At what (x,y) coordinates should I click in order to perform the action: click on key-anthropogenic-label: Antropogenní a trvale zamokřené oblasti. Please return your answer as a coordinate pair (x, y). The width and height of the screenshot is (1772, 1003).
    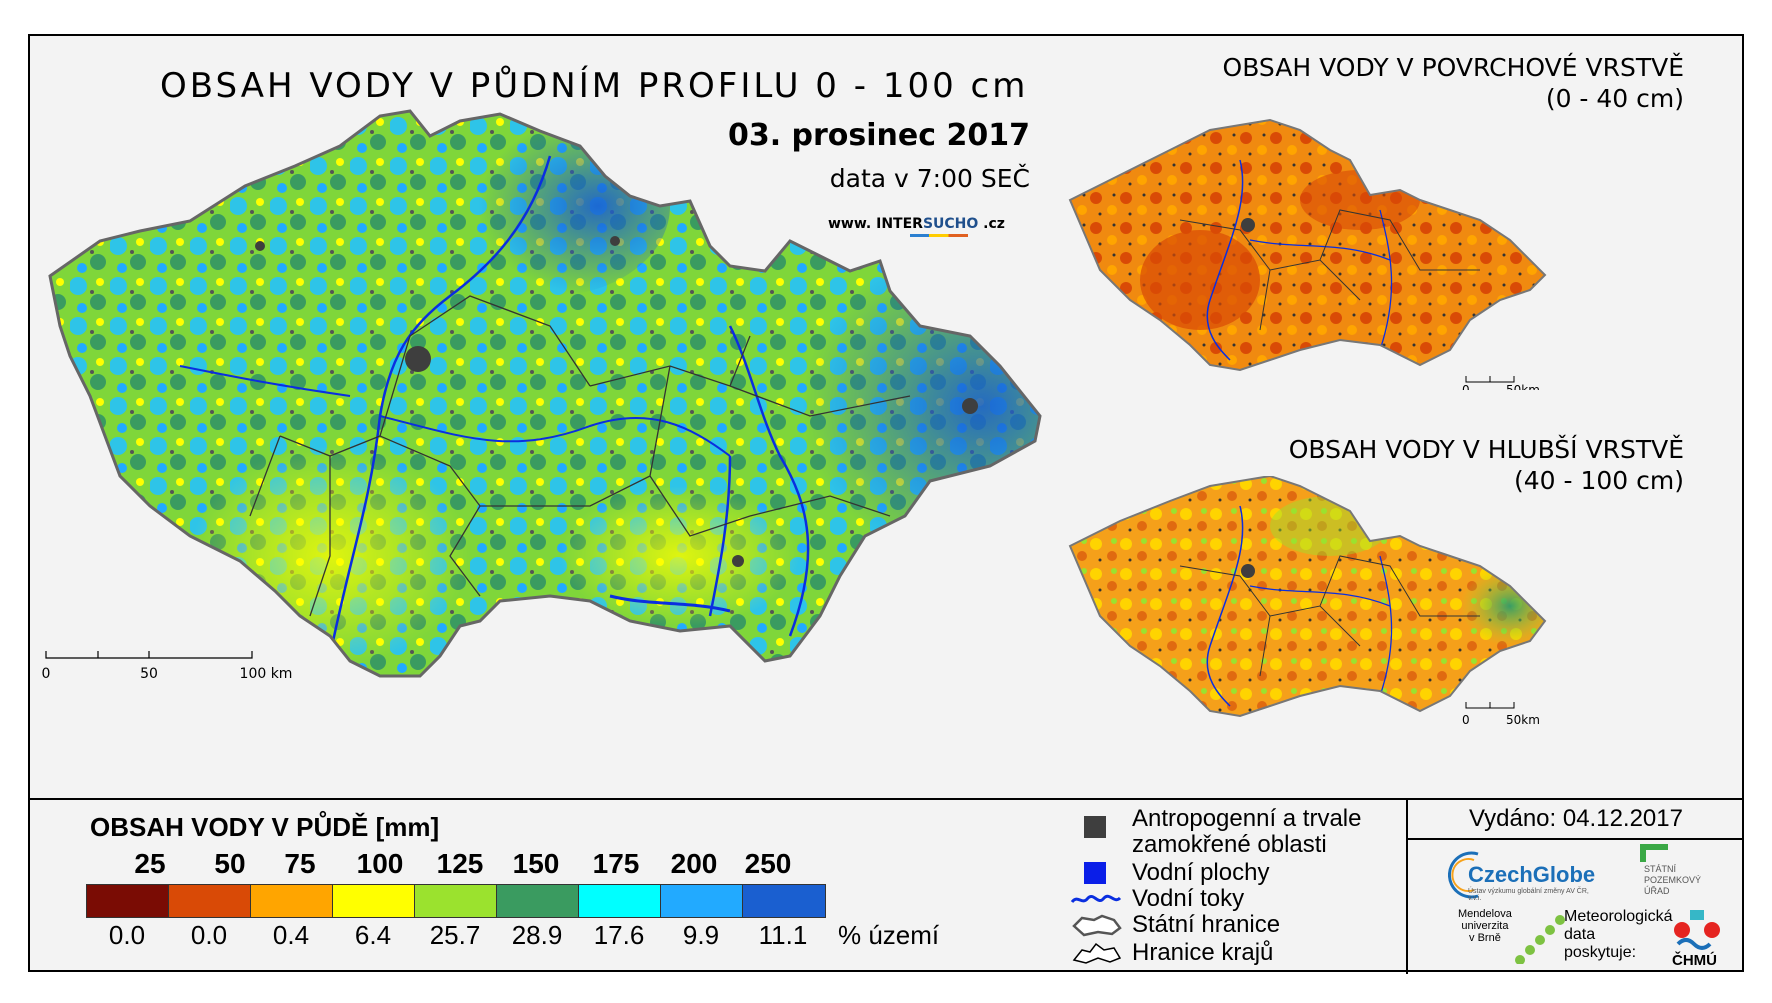
    Looking at the image, I should click on (1247, 832).